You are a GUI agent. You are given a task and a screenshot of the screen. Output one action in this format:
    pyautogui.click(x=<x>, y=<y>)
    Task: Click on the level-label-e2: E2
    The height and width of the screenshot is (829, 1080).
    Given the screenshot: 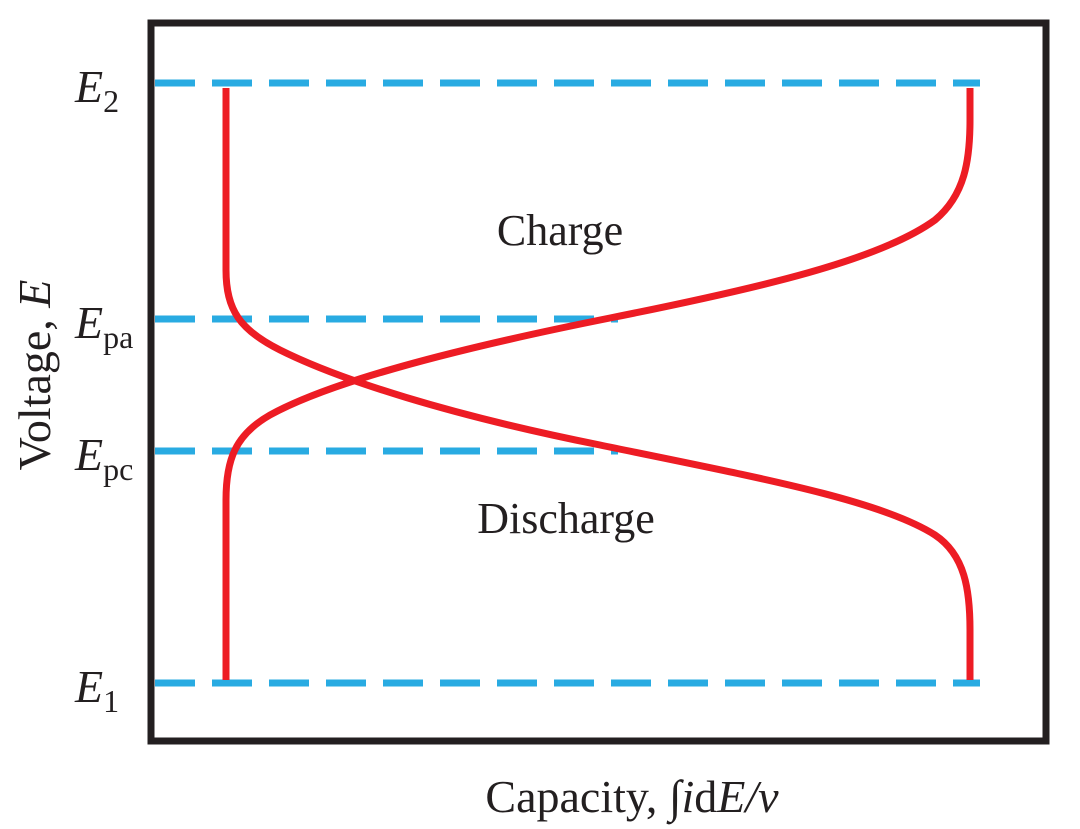 What is the action you would take?
    pyautogui.click(x=96, y=90)
    